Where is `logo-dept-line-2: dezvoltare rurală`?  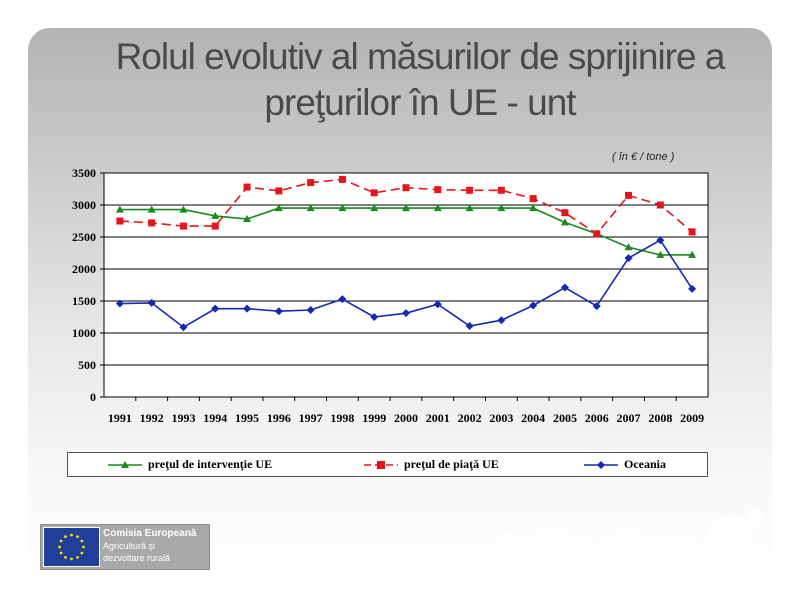
logo-dept-line-2: dezvoltare rurală is located at coordinates (137, 558).